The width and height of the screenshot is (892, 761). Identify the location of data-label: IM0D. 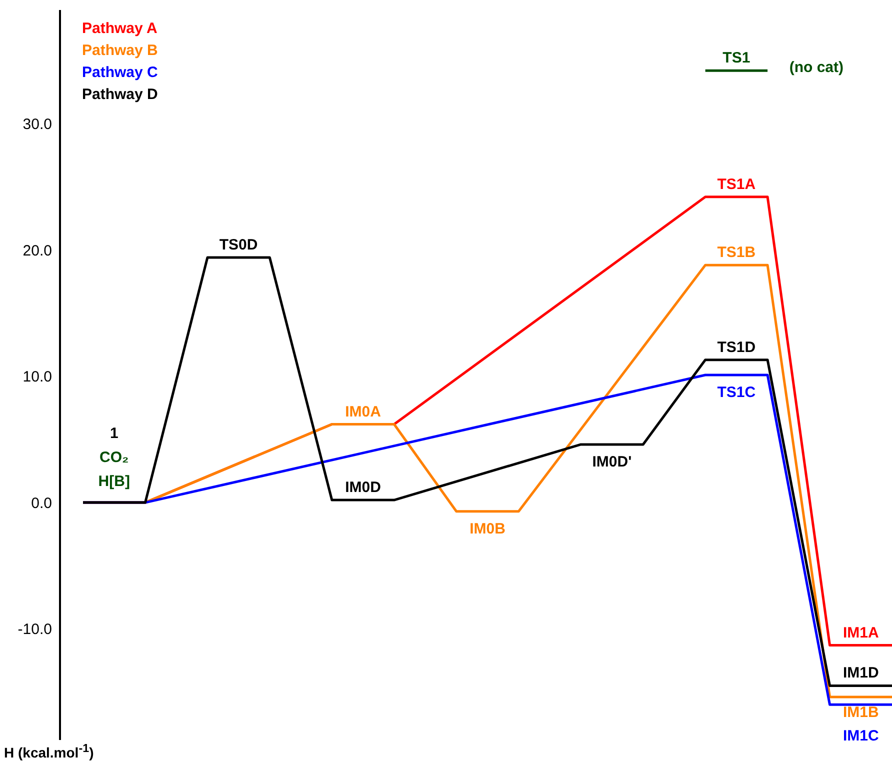
(363, 487).